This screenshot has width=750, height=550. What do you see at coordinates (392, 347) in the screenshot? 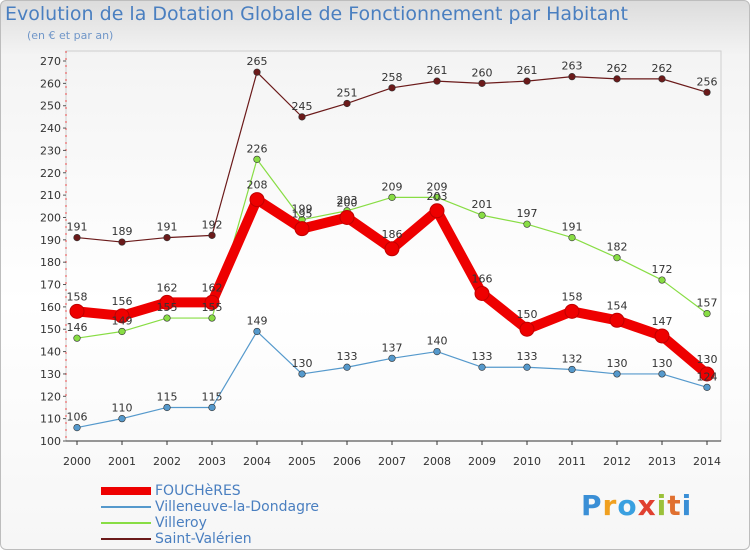
I see `data-label: 137` at bounding box center [392, 347].